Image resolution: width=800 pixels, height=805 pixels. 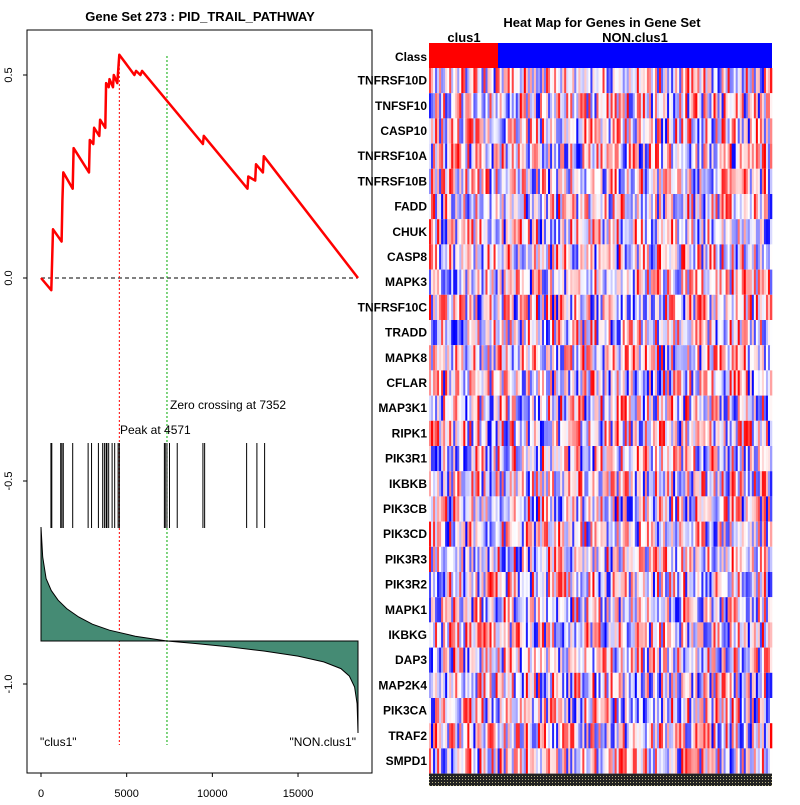 I want to click on enrichment-plot-title: Gene Set 273 : PID_TRAIL_PATHWAY, so click(x=200, y=16).